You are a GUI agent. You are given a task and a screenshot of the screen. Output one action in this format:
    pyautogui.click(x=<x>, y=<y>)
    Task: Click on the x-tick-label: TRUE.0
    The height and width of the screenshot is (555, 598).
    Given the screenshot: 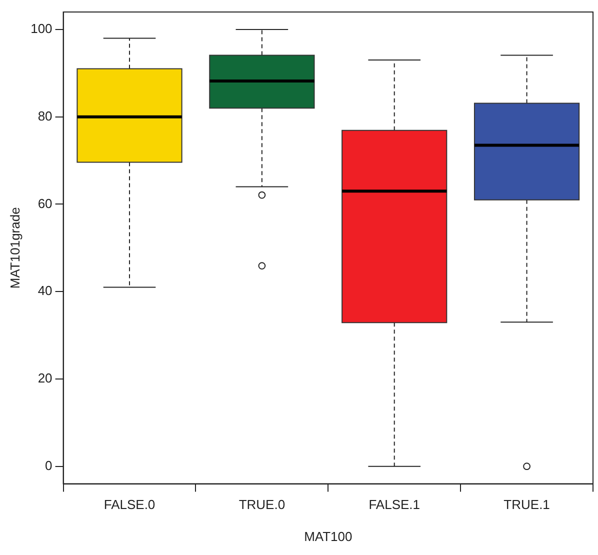 What is the action you would take?
    pyautogui.click(x=262, y=504)
    